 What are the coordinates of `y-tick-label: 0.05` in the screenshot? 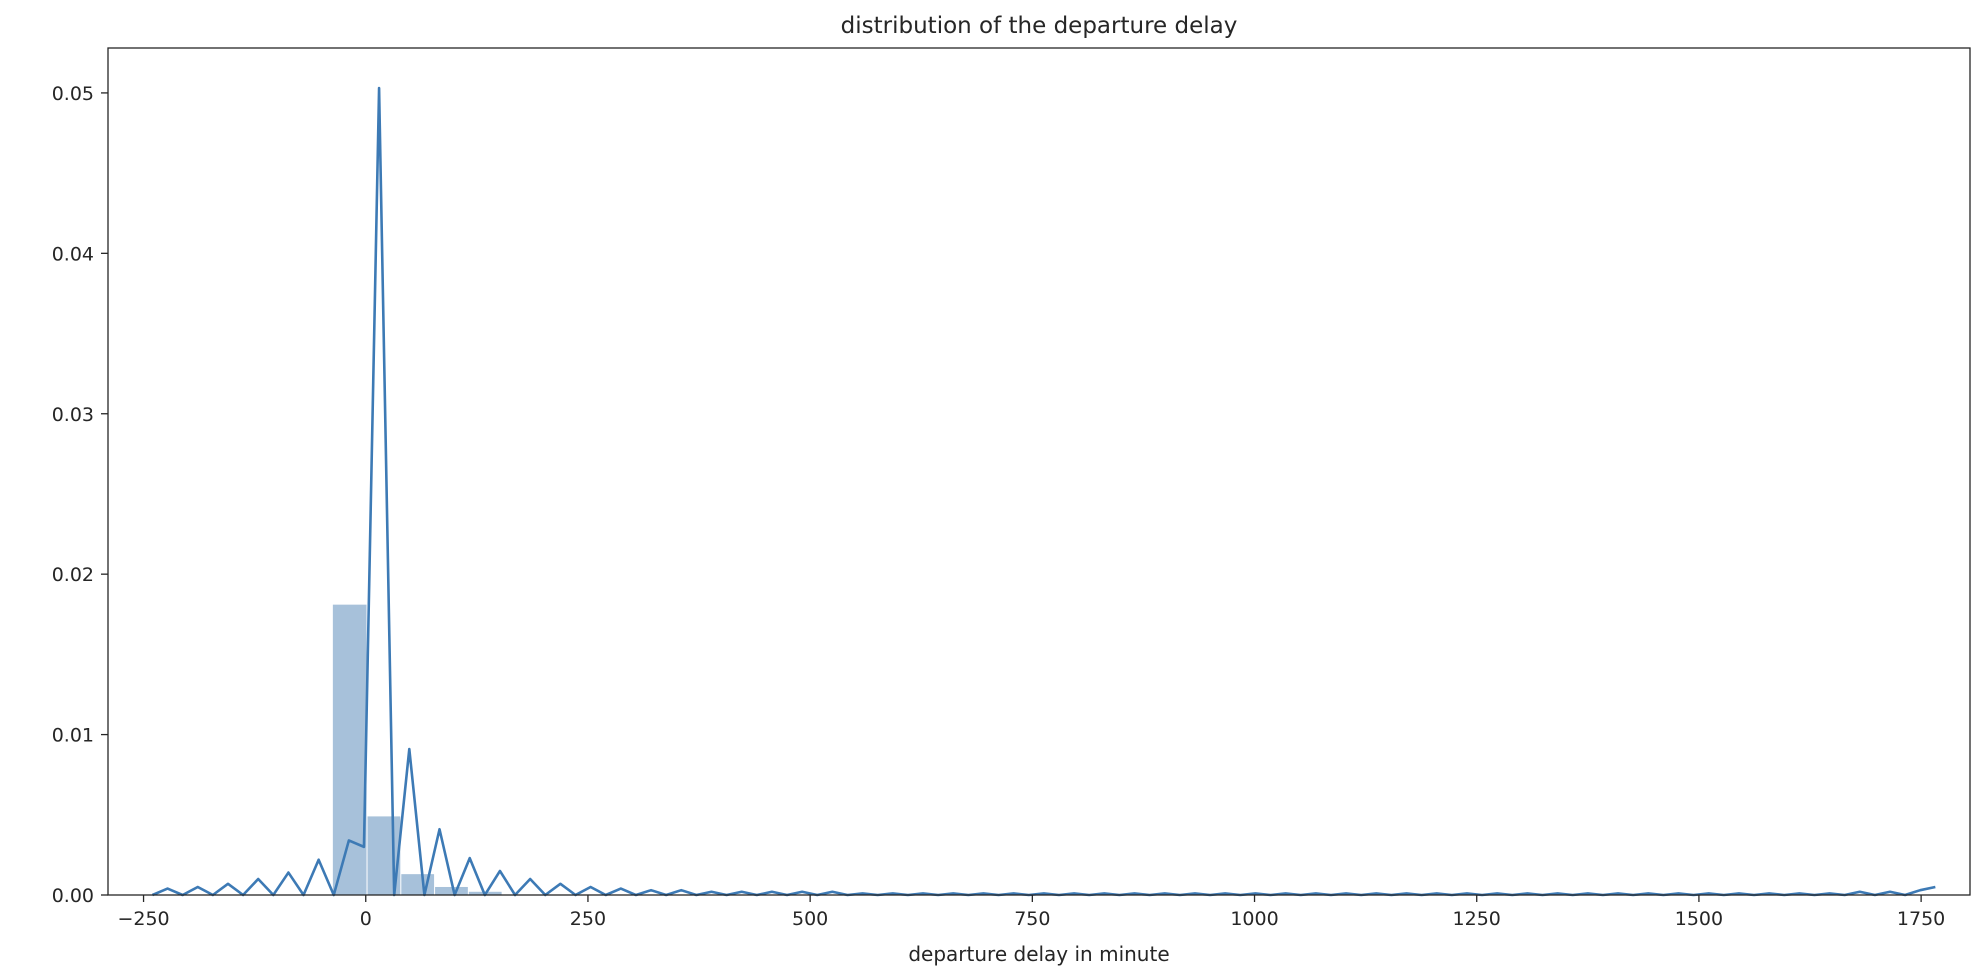 It's located at (73, 94).